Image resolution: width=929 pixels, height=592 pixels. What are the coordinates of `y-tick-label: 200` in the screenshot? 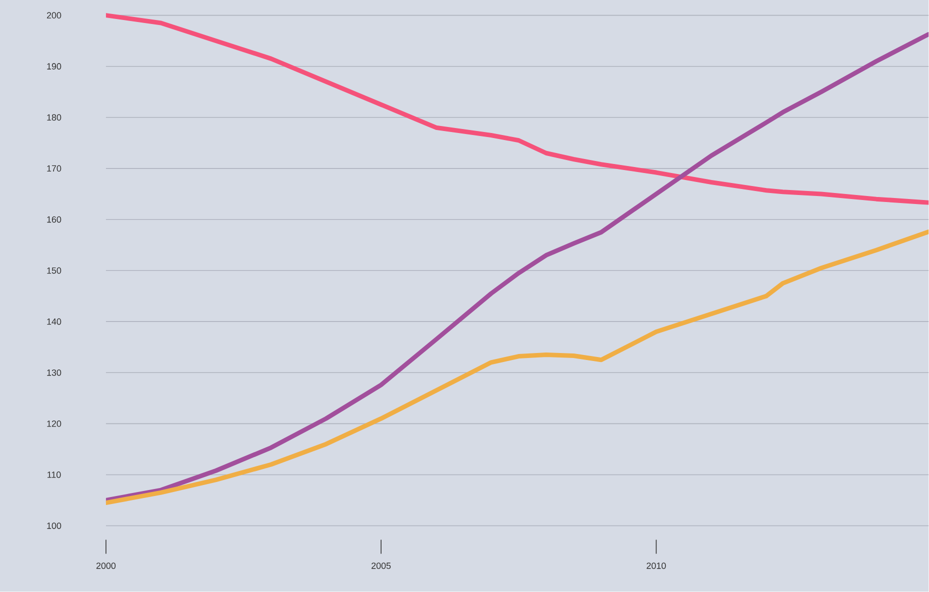 It's located at (54, 15).